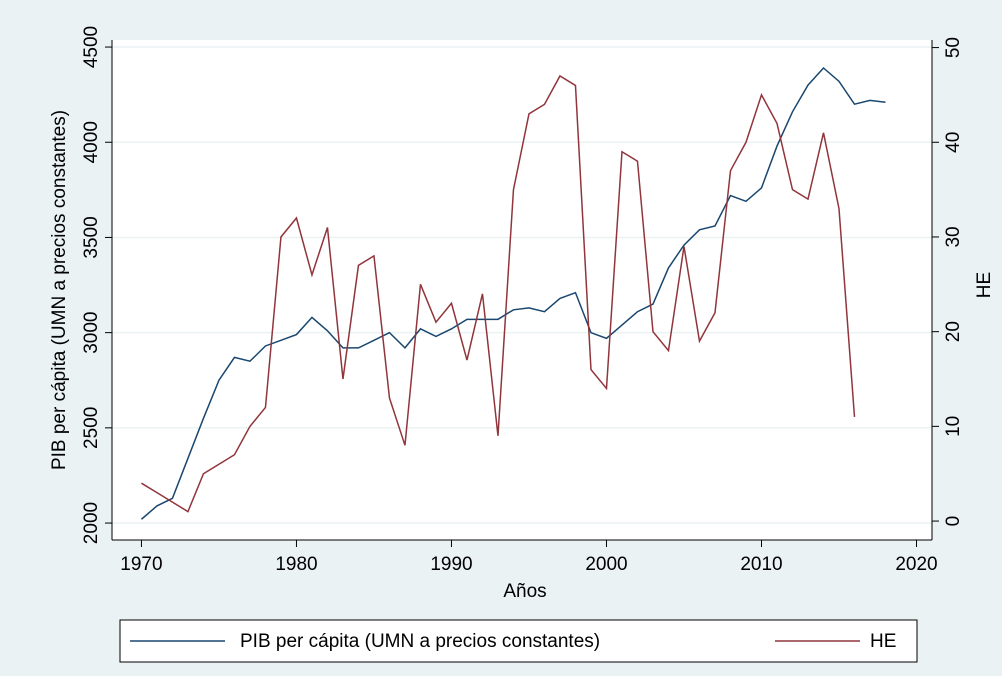 The width and height of the screenshot is (1002, 676). Describe the element at coordinates (91, 237) in the screenshot. I see `y-tick-label: 3500` at that location.